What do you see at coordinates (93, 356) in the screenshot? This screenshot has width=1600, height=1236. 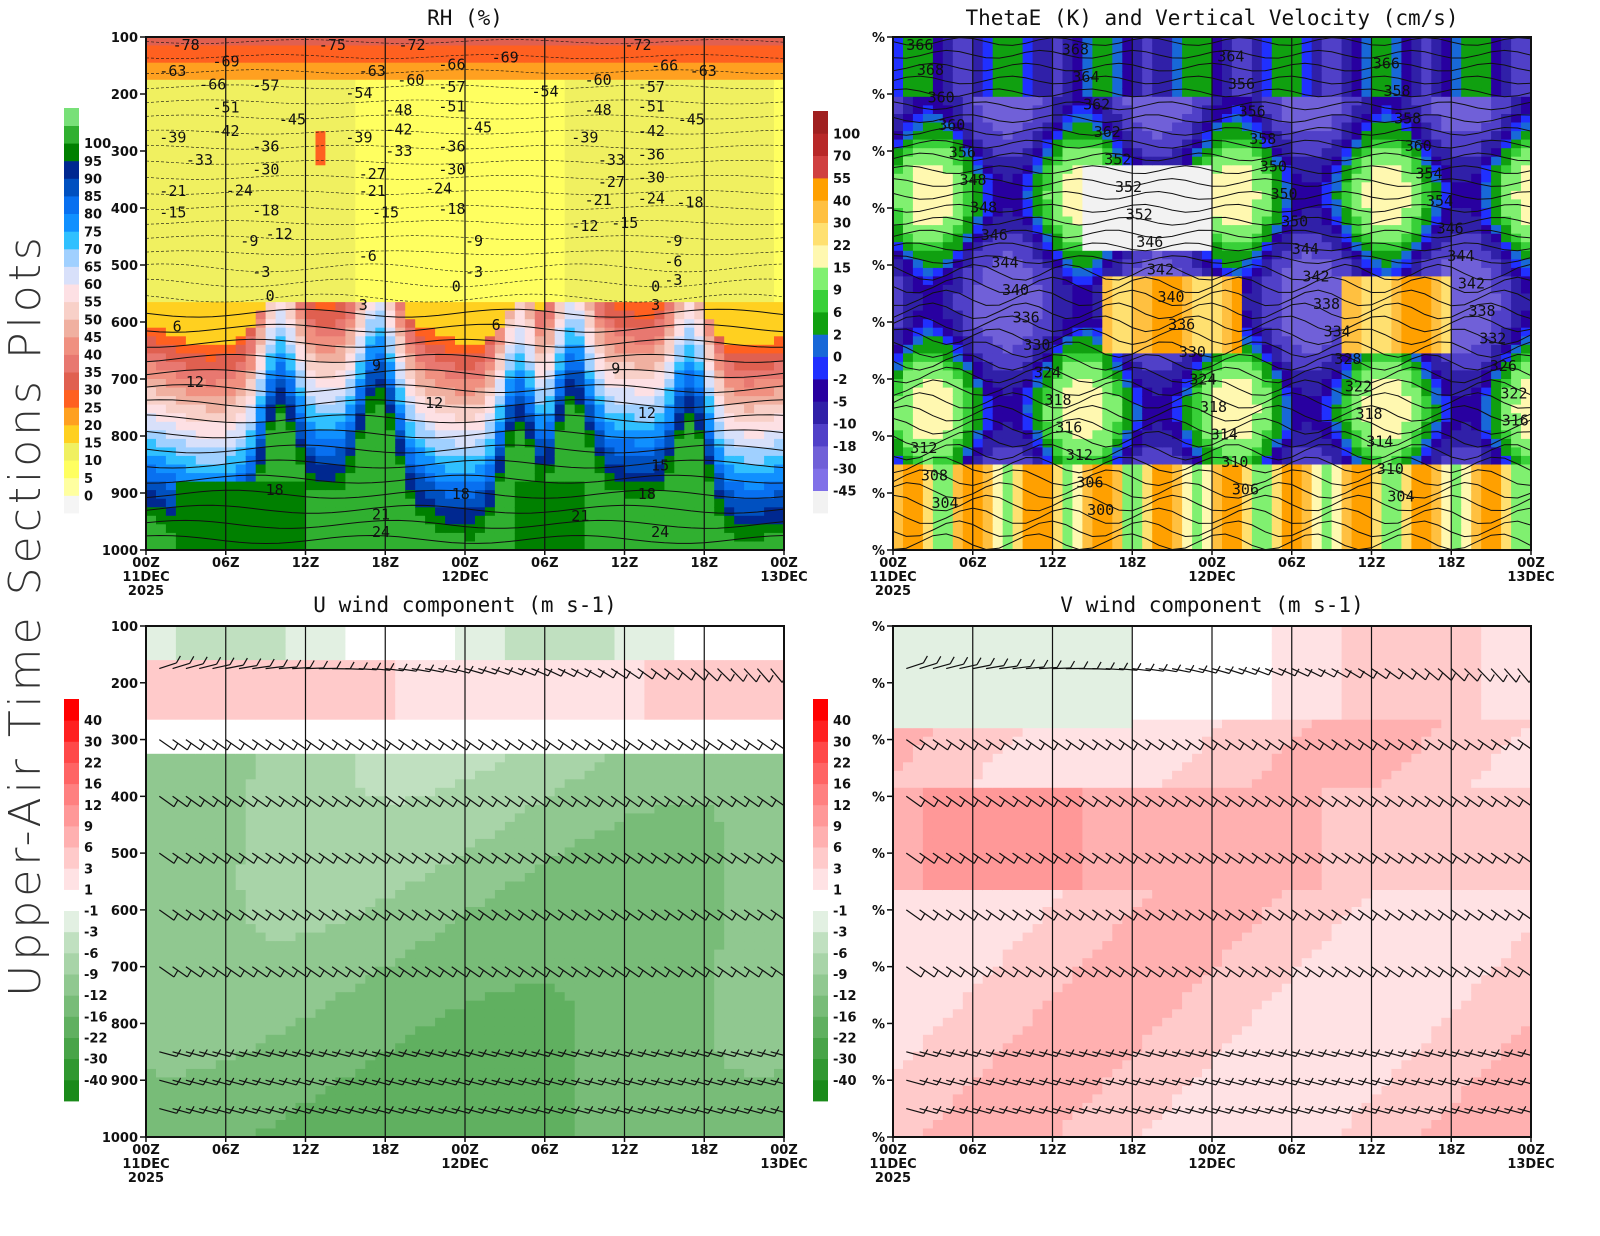 I see `legend-label: 40` at bounding box center [93, 356].